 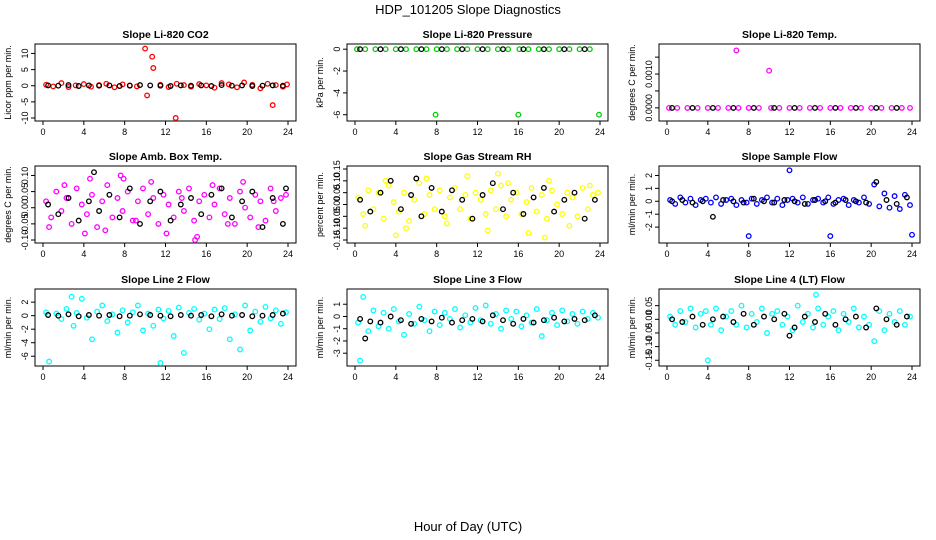 What do you see at coordinates (912, 254) in the screenshot?
I see `x-tick-label: 24` at bounding box center [912, 254].